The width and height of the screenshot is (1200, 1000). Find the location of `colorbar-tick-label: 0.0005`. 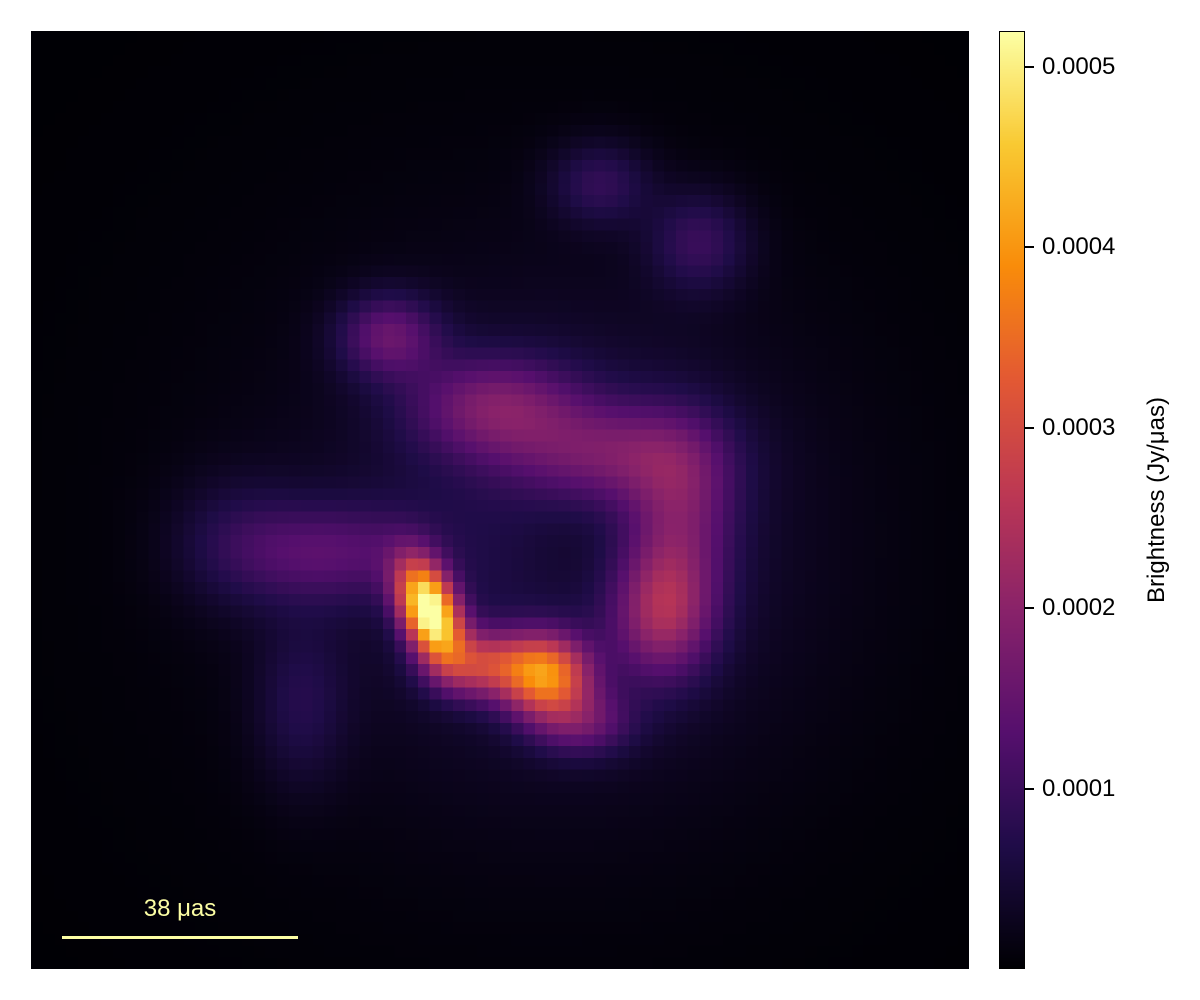

colorbar-tick-label: 0.0005 is located at coordinates (1079, 67).